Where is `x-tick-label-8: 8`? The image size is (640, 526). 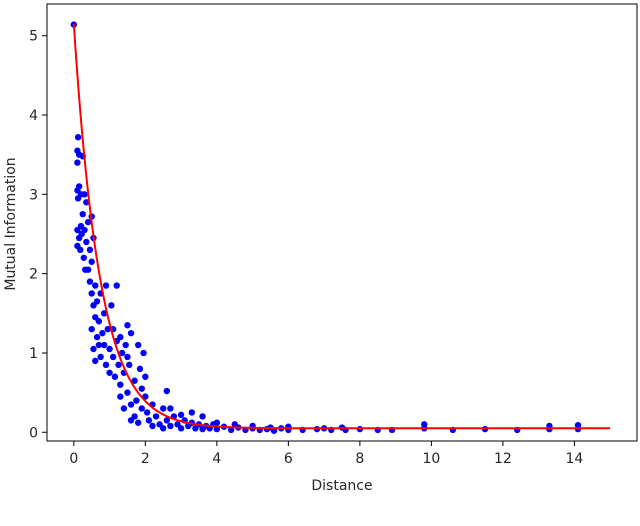 x-tick-label-8: 8 is located at coordinates (359, 459).